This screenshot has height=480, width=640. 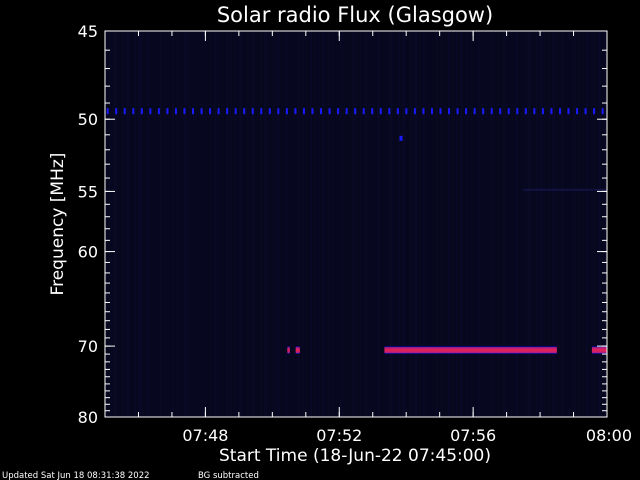 I want to click on x-tick-label: 08:00, so click(x=609, y=435).